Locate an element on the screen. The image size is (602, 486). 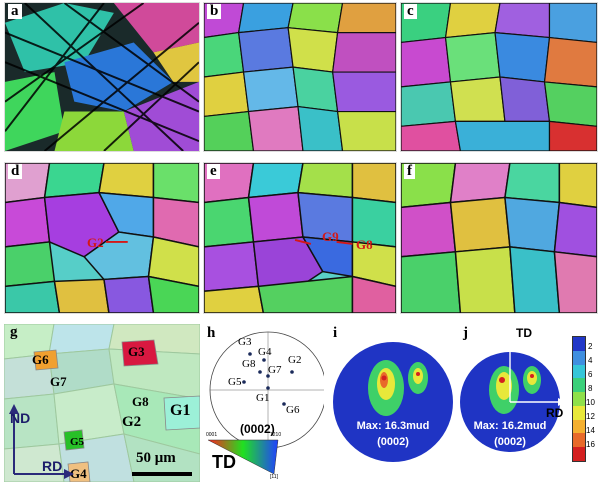
pole-figure-j-contours is located at coordinates (513, 390).